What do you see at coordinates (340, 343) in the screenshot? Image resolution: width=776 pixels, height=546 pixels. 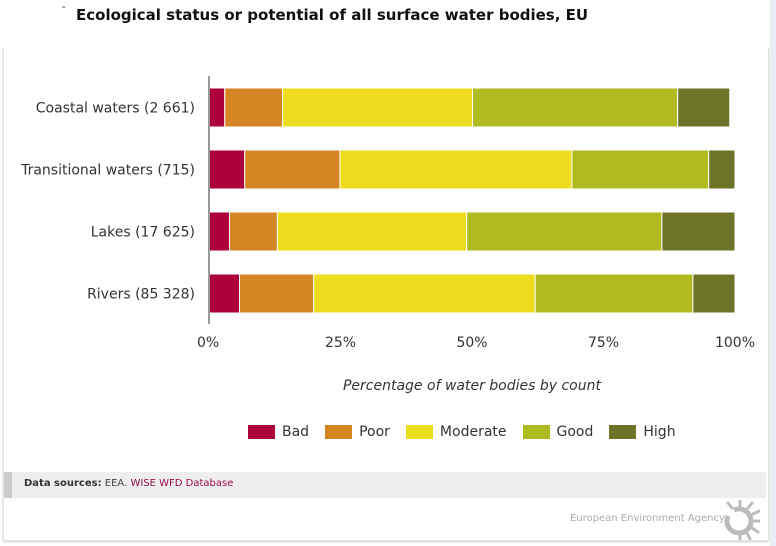 I see `x-tick-label: 25%` at bounding box center [340, 343].